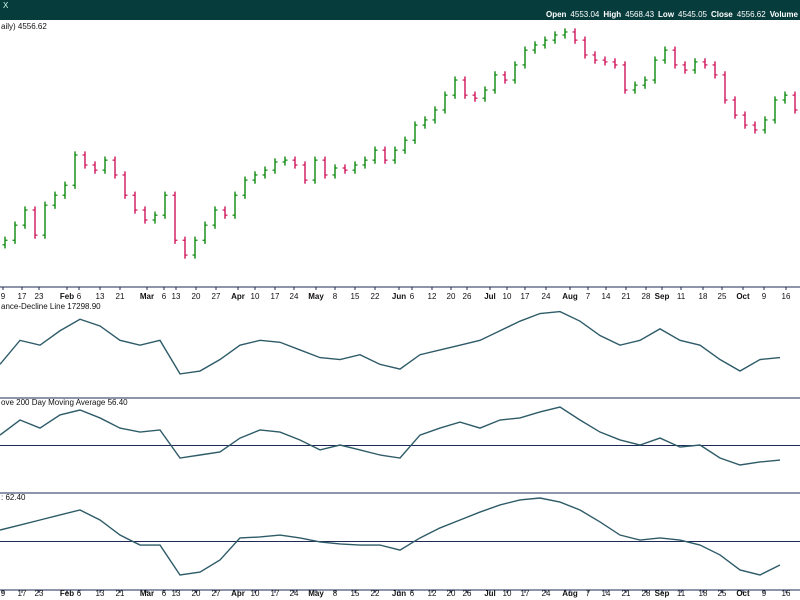 This screenshot has width=800, height=600. Describe the element at coordinates (400, 10) in the screenshot. I see `header-bar` at that location.